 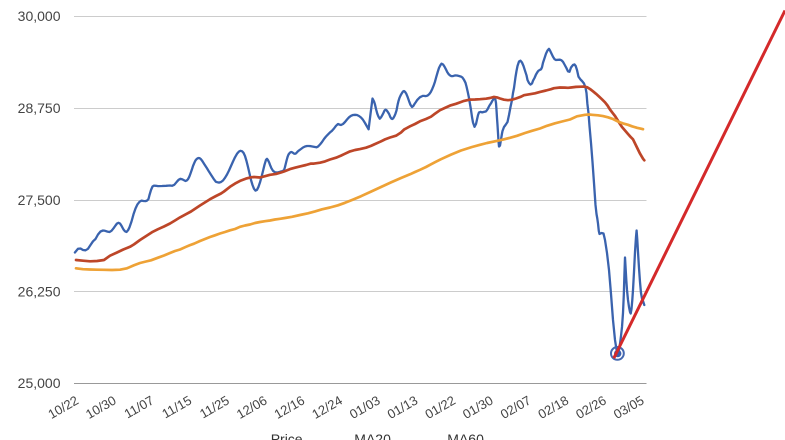 What do you see at coordinates (39, 383) in the screenshot?
I see `svg-text: 25,000` at bounding box center [39, 383].